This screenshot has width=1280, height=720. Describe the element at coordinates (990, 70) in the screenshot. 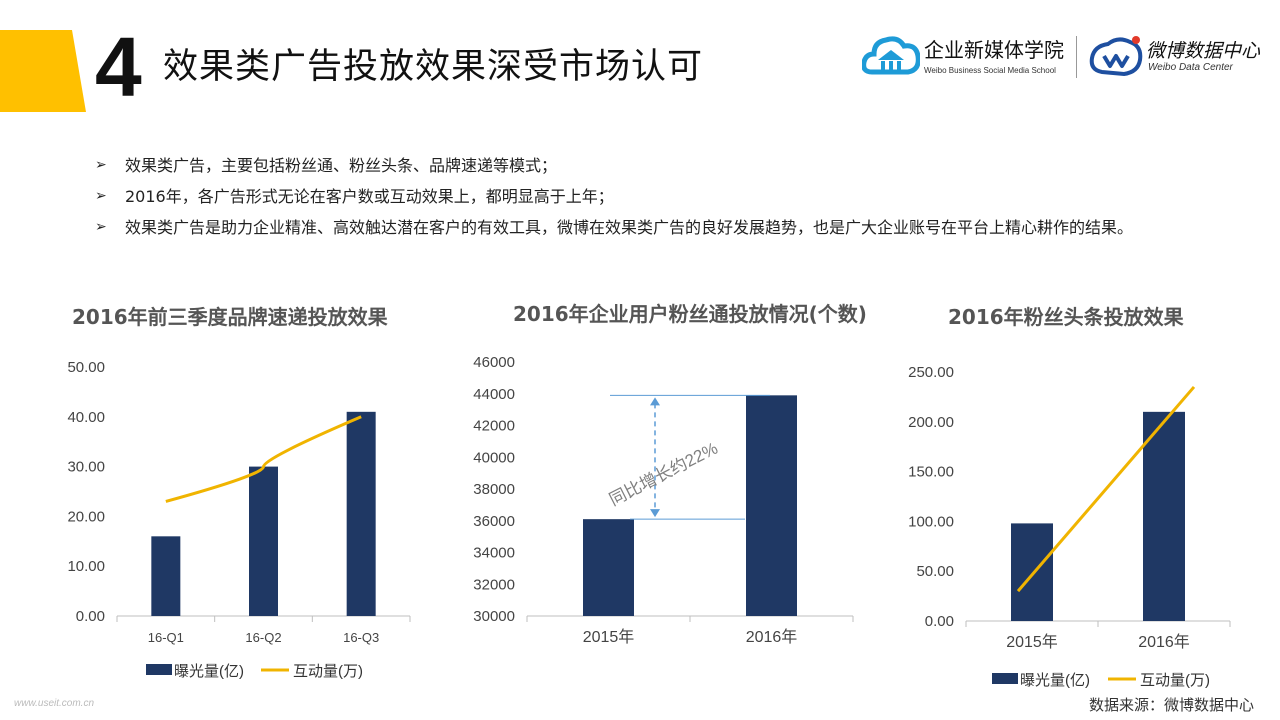

I see `school-subtitle: Weibo Business Social Media School` at that location.